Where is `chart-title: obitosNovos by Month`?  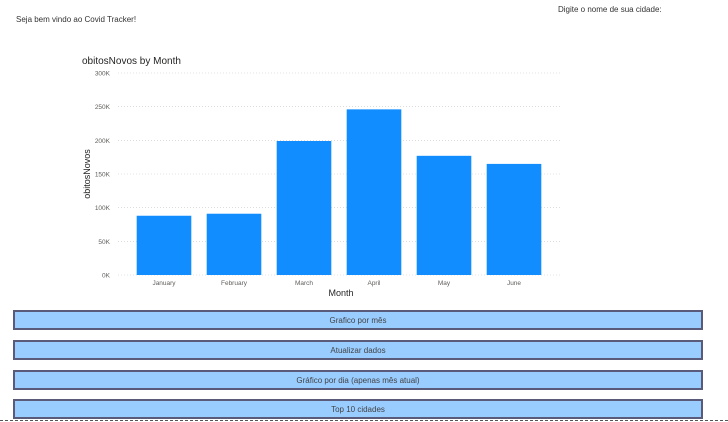
chart-title: obitosNovos by Month is located at coordinates (131, 61).